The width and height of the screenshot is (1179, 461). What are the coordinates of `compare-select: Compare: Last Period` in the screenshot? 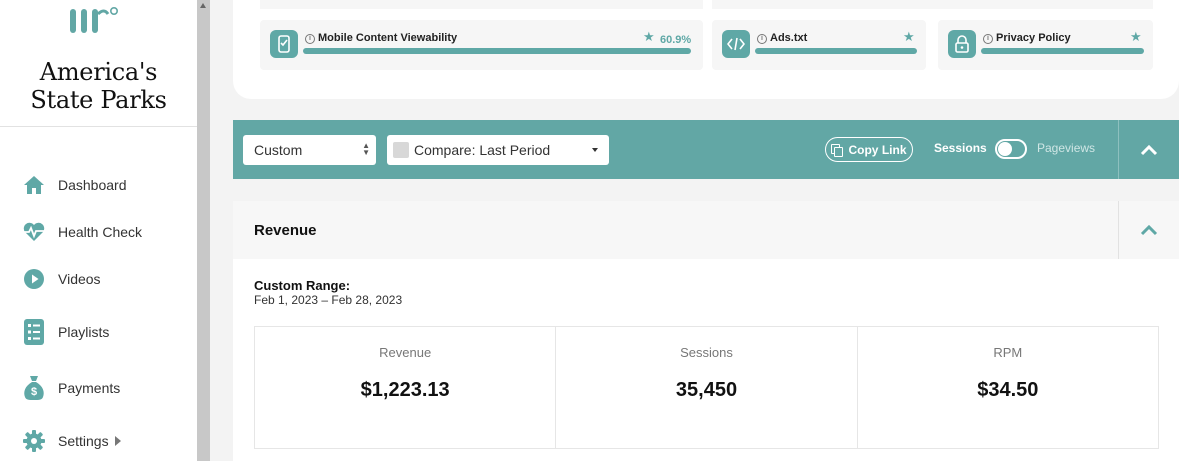 It's located at (498, 150).